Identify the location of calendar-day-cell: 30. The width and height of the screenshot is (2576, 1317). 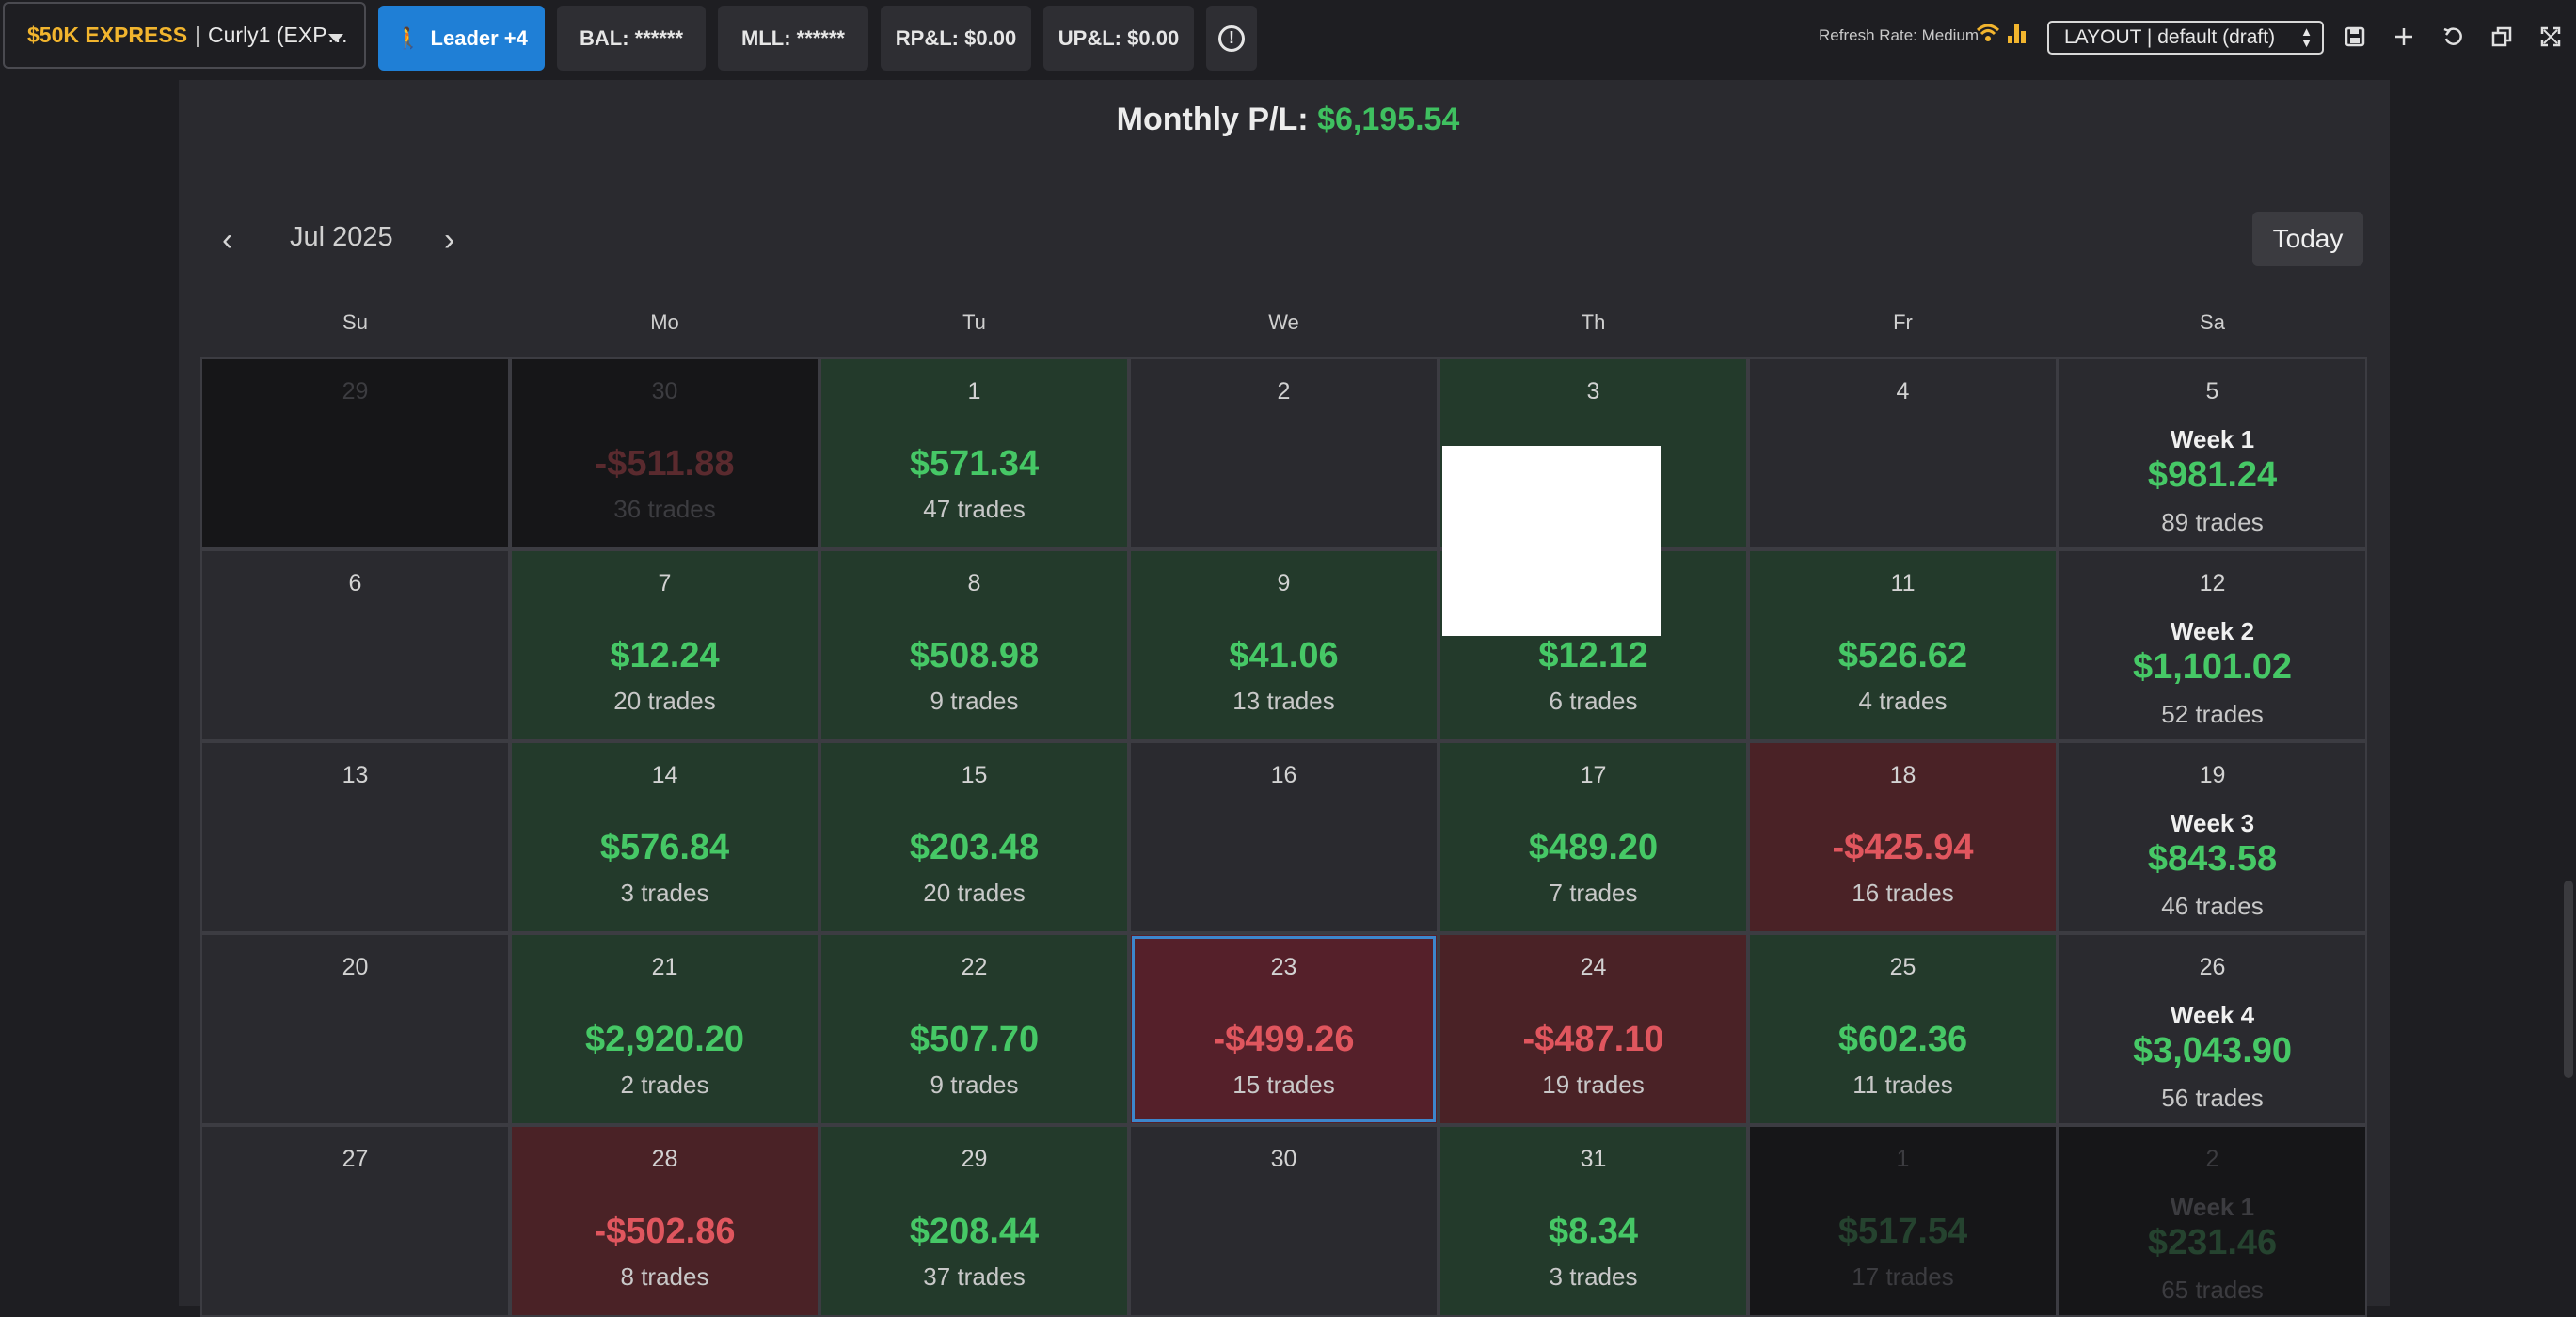
(1284, 1221).